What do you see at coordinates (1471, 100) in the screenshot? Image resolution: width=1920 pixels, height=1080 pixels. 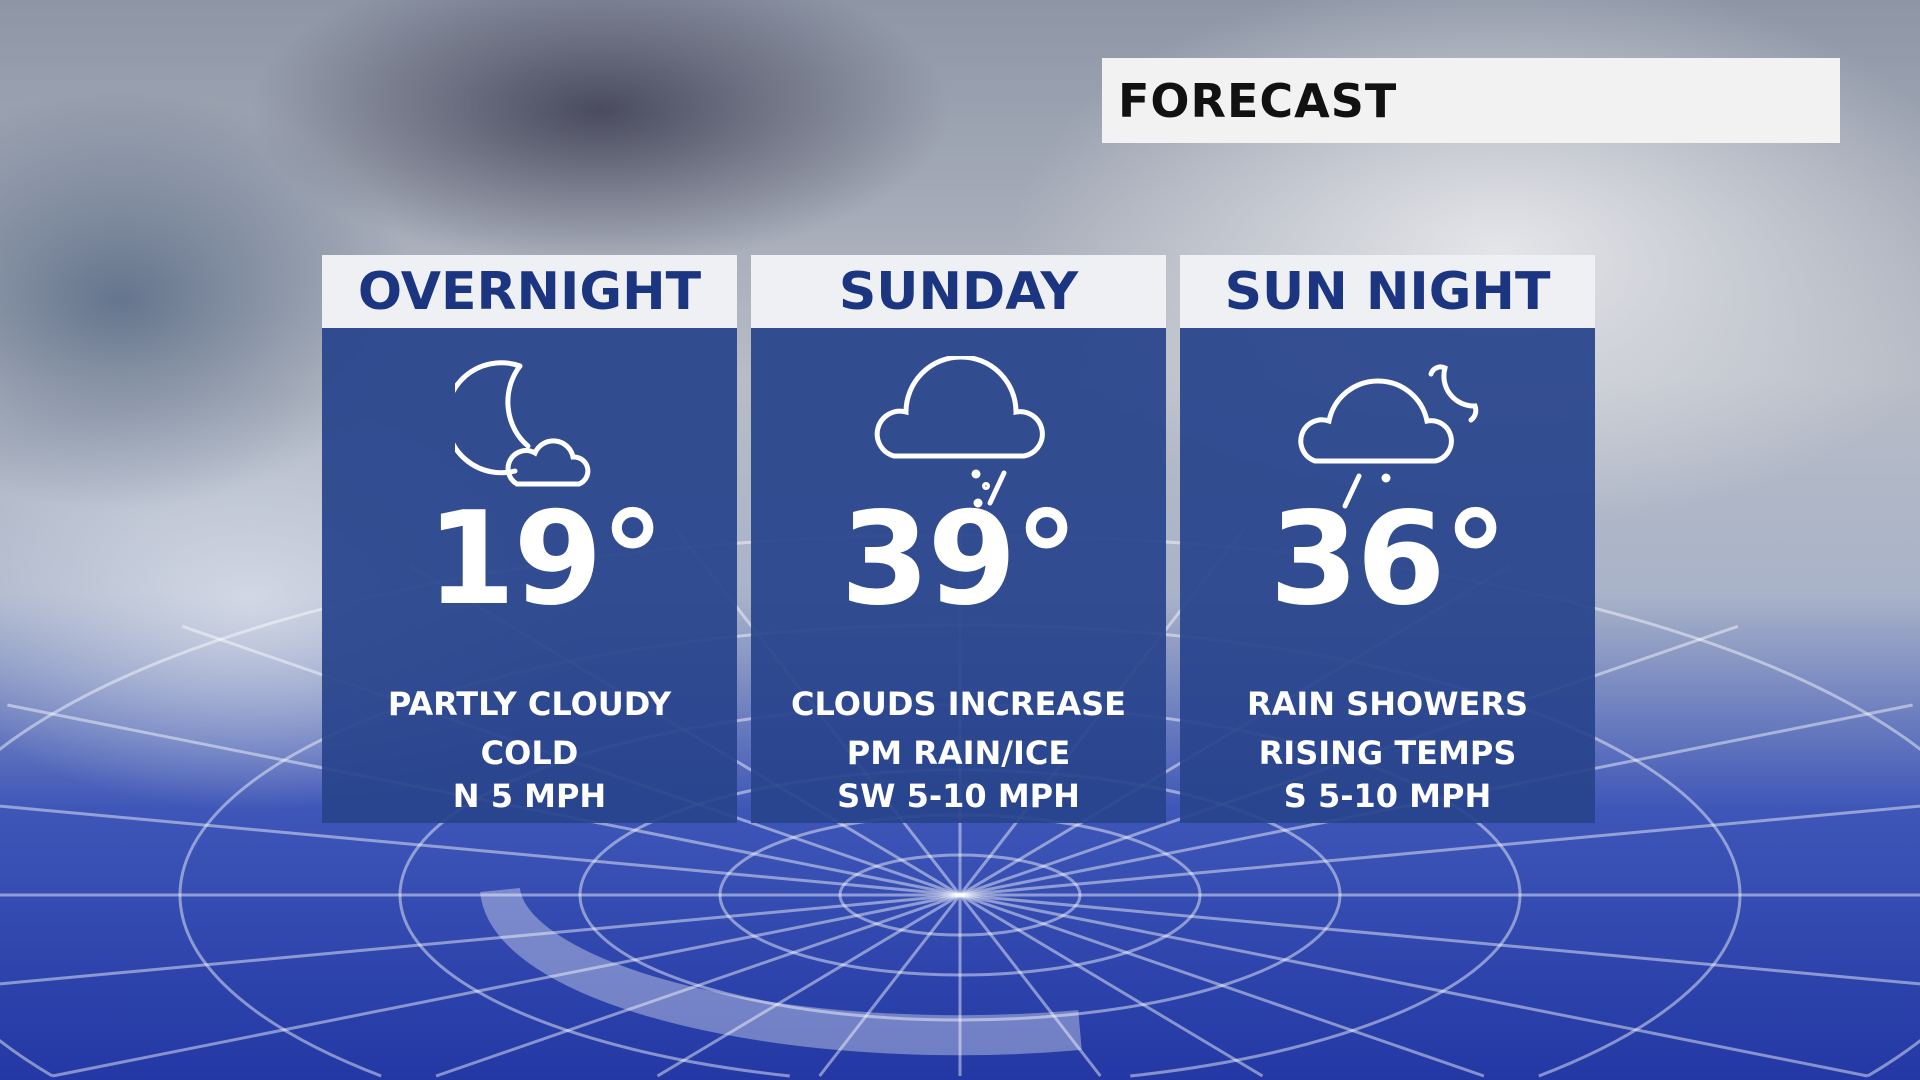 I see `forecast-title-bar: FORECAST` at bounding box center [1471, 100].